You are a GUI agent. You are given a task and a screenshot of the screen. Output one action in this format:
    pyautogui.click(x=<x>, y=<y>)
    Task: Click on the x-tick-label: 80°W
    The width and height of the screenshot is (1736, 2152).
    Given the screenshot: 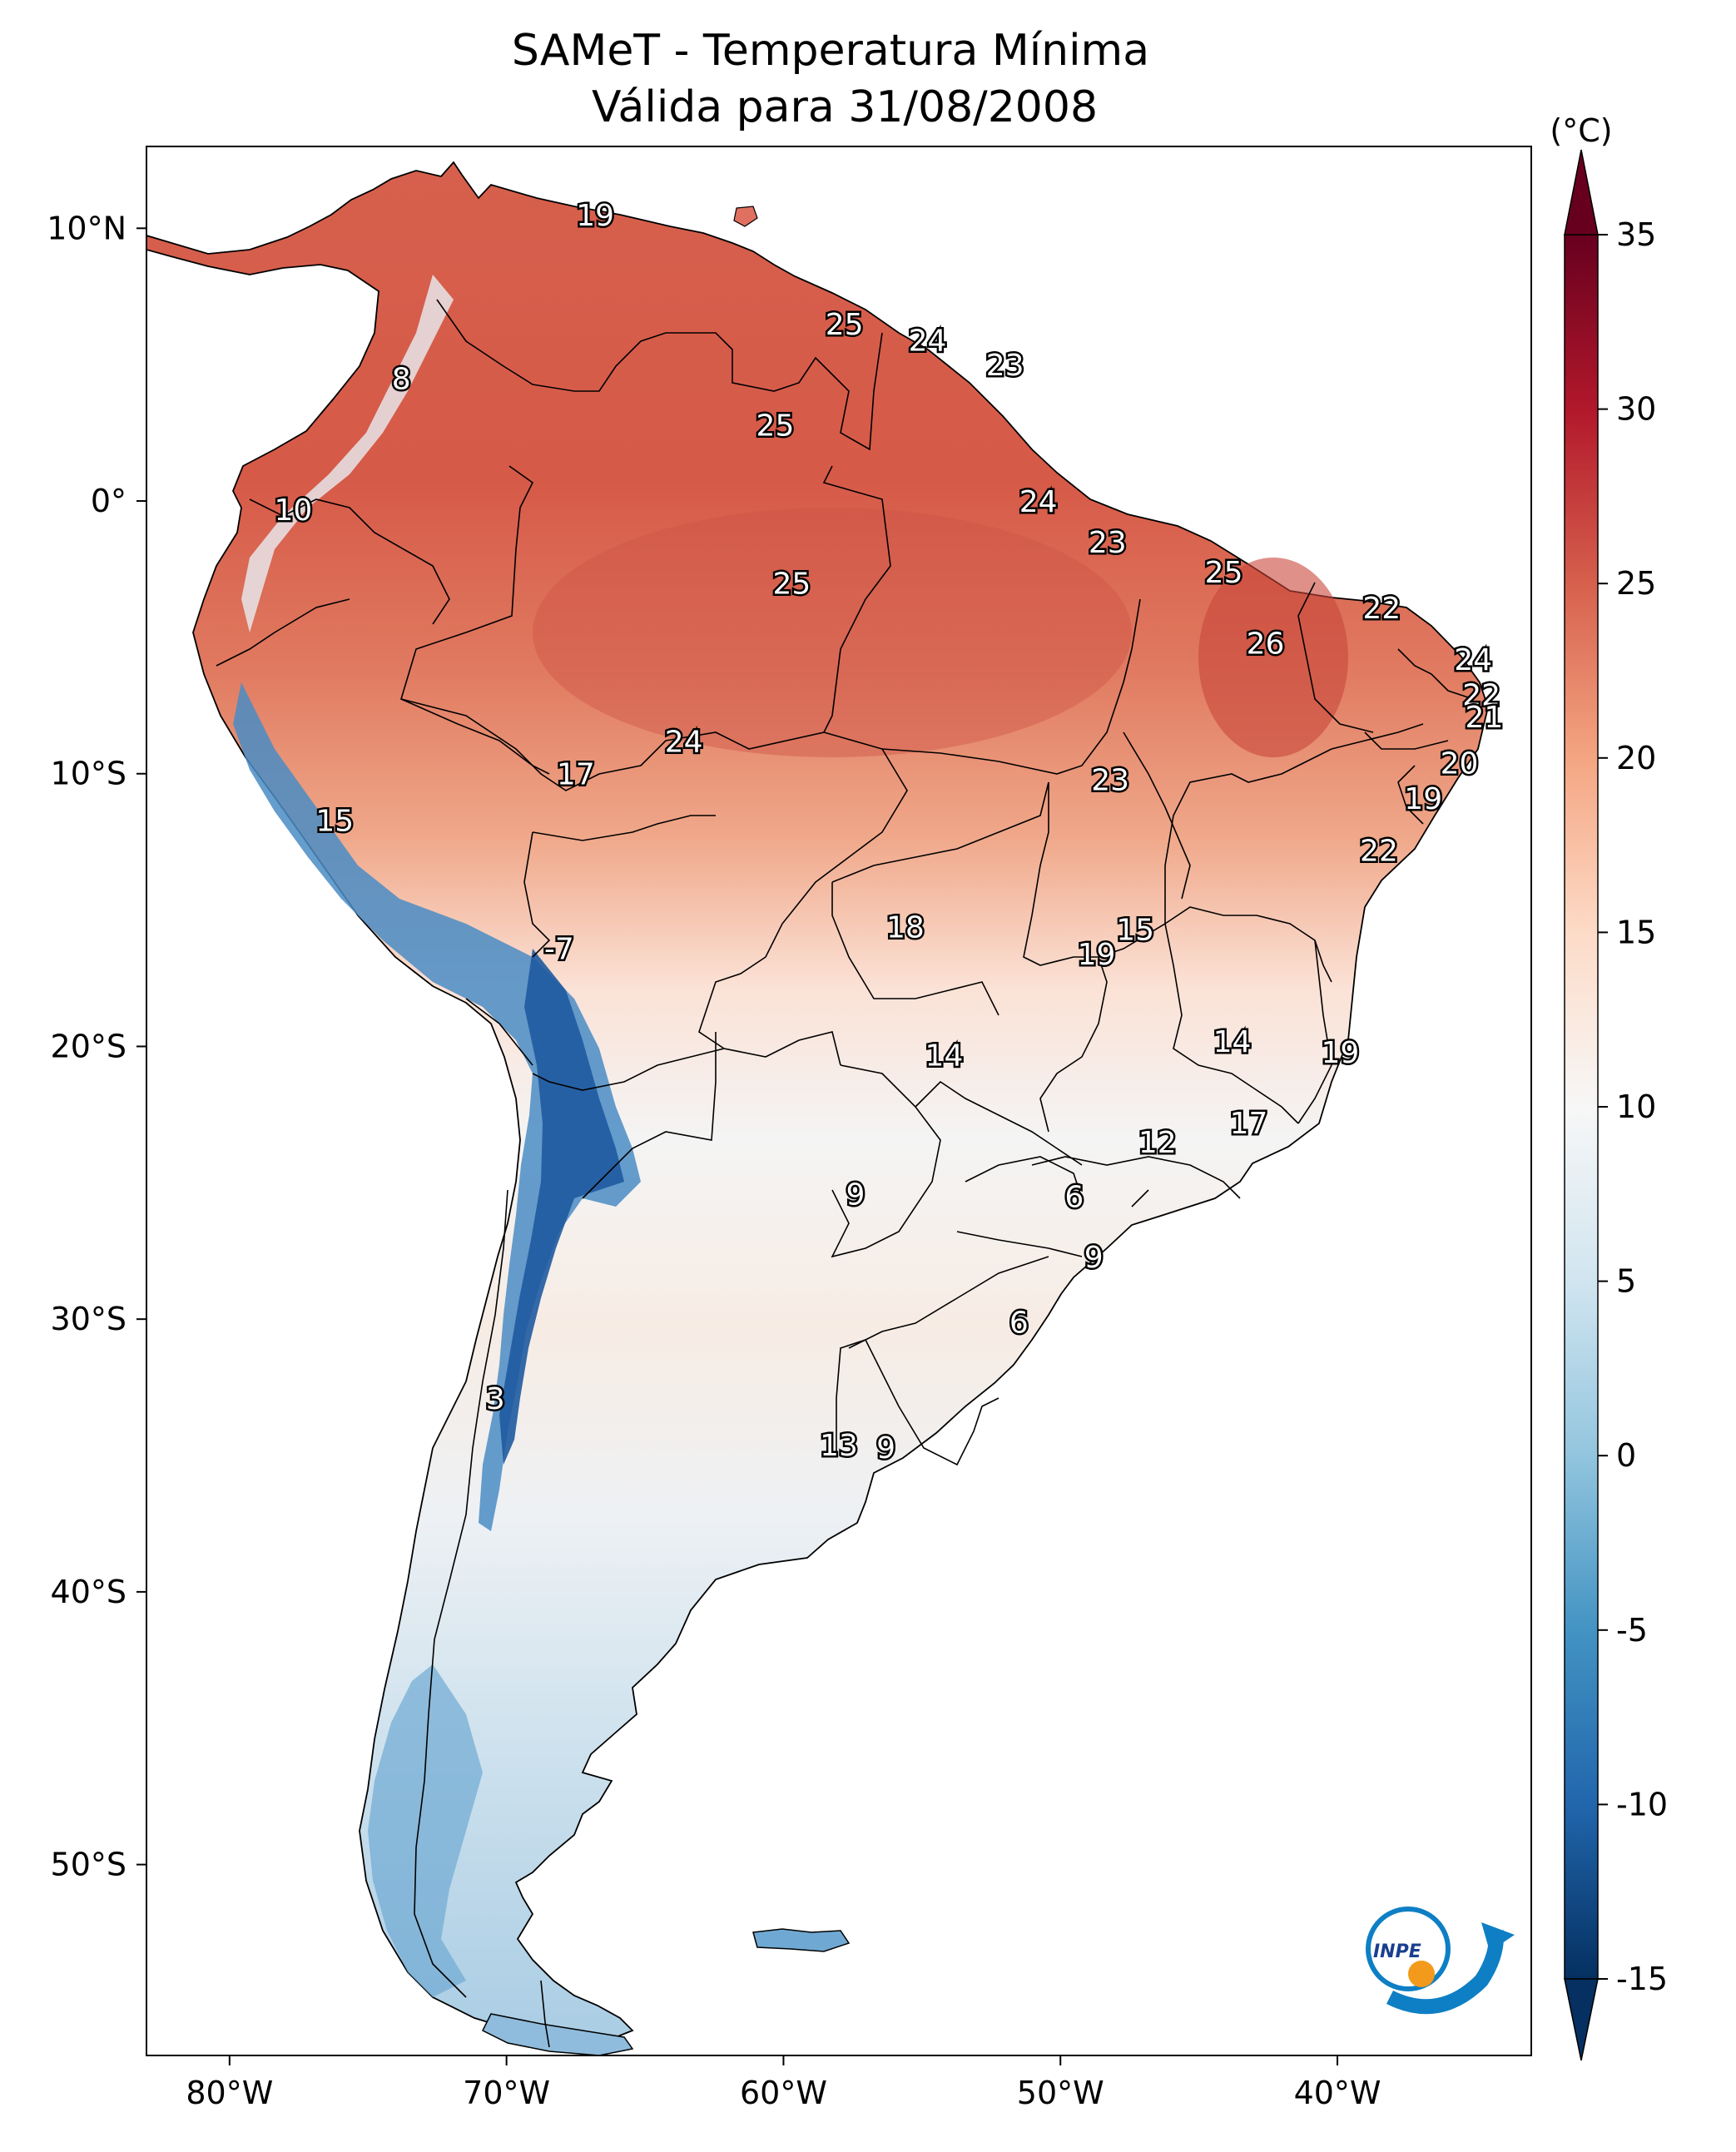 What is the action you would take?
    pyautogui.click(x=229, y=2093)
    